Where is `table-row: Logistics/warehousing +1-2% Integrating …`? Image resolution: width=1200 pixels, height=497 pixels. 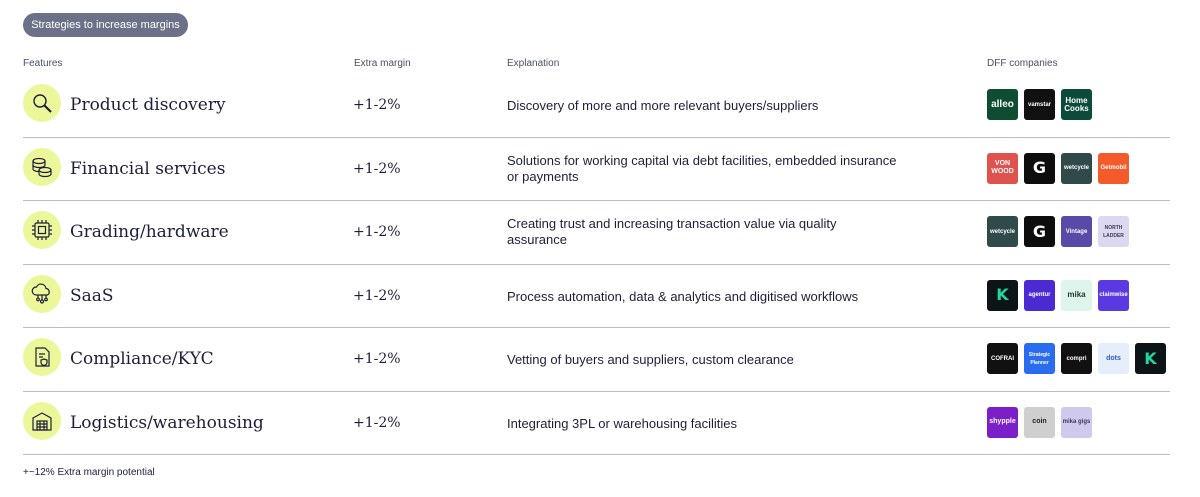
table-row: Logistics/warehousing +1-2% Integrating … is located at coordinates (596, 423).